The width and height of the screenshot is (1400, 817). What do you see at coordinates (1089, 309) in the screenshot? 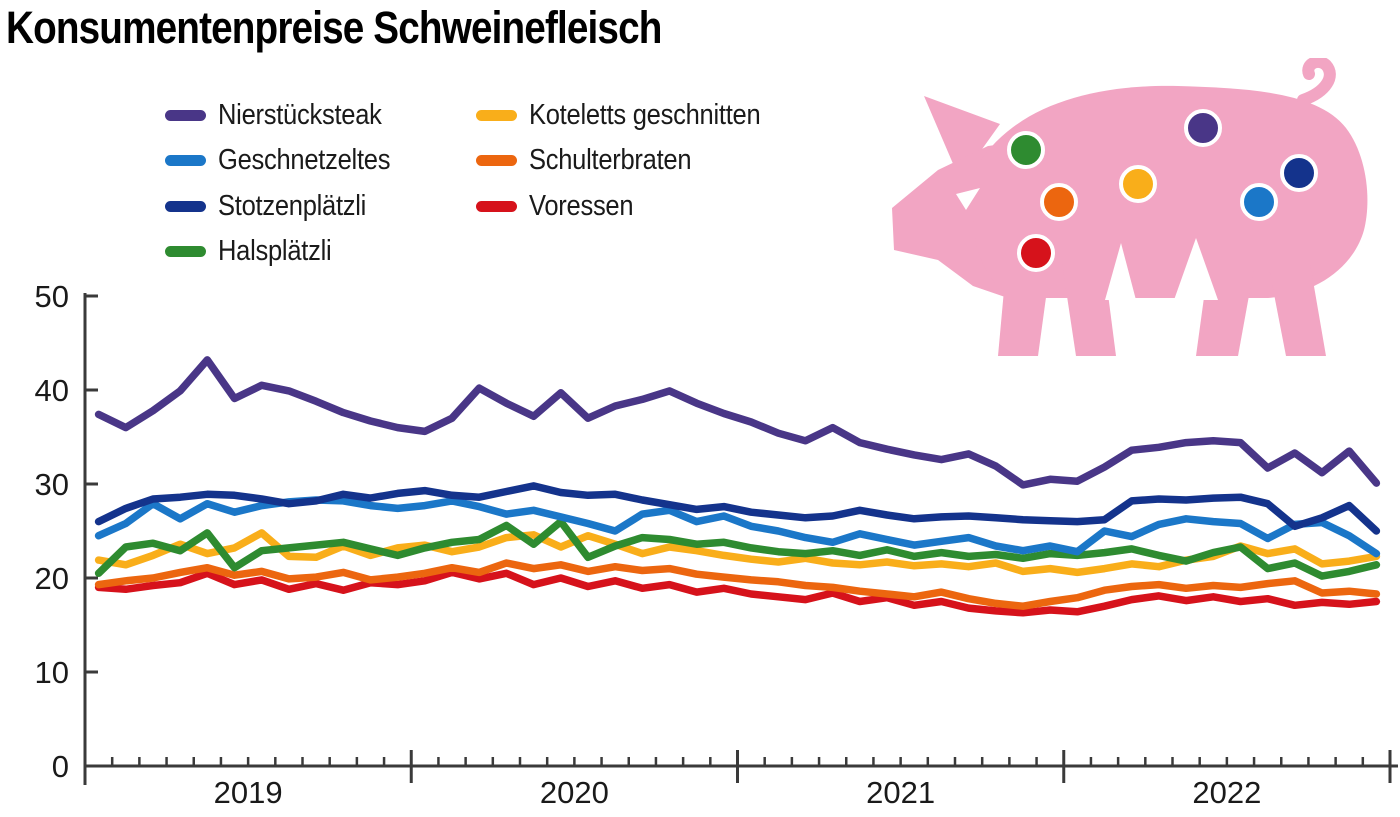
I see `pig-front-leg-back` at bounding box center [1089, 309].